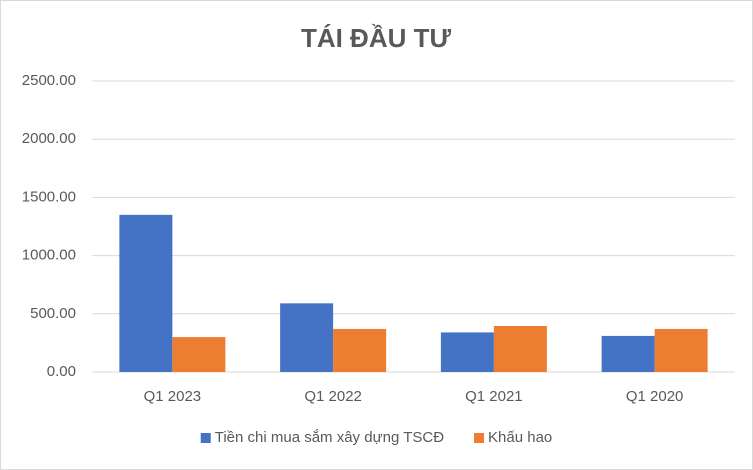 This screenshot has height=470, width=753. What do you see at coordinates (329, 437) in the screenshot?
I see `legend-label: Tiền chi mua sắm xây dựng TSCĐ` at bounding box center [329, 437].